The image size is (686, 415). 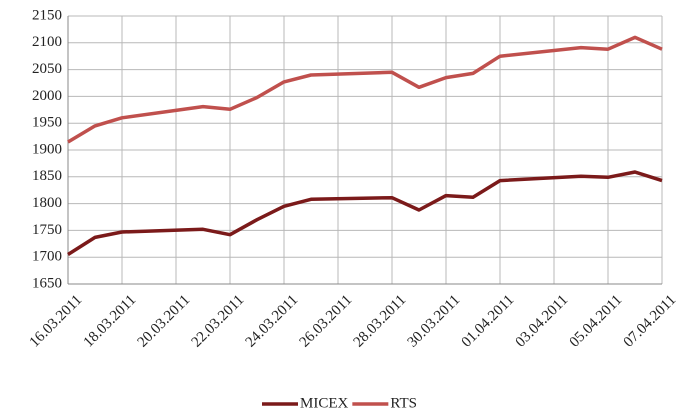 I want to click on x-tick-label: 24.03.2011, so click(x=272, y=321).